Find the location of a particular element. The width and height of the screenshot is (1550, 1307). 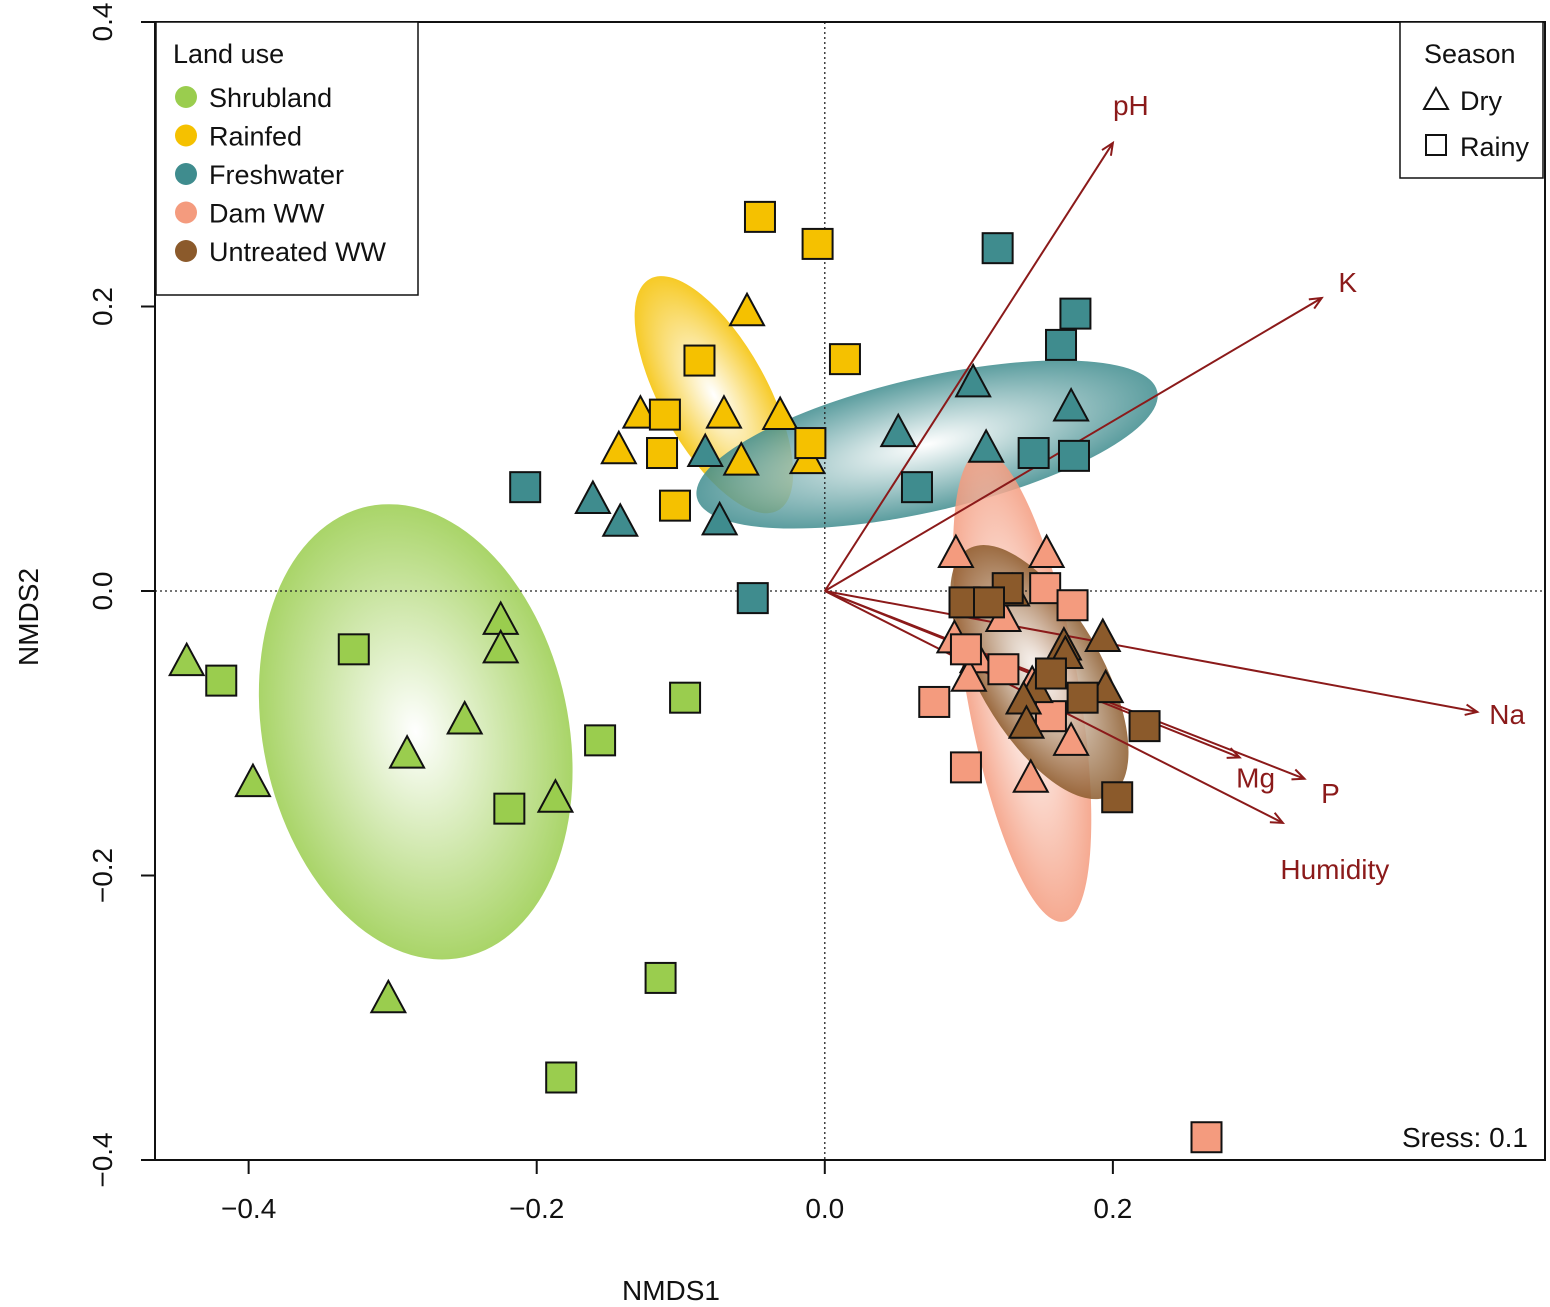

legend-season-box is located at coordinates (1471, 100).